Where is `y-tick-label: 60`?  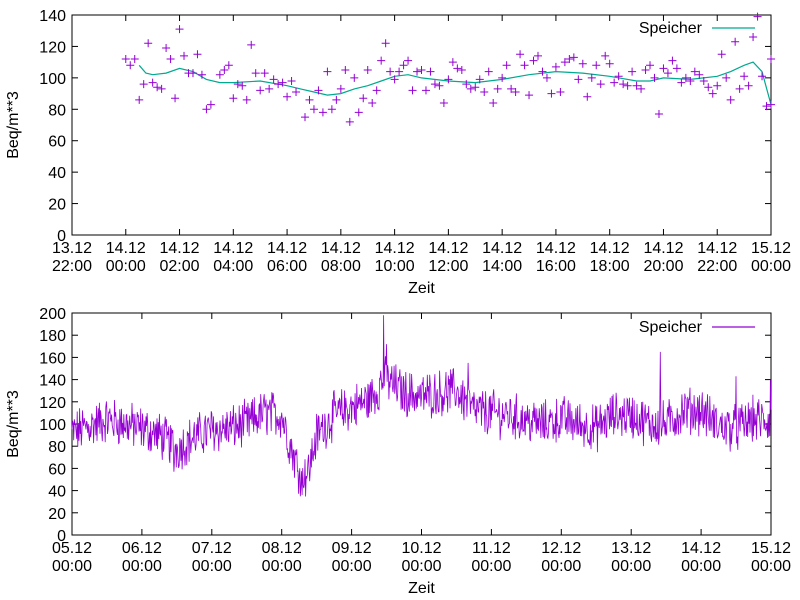 y-tick-label: 60 is located at coordinates (57, 142).